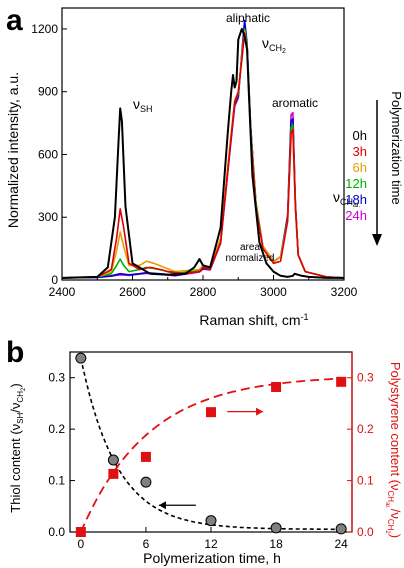  Describe the element at coordinates (356, 183) in the screenshot. I see `legend-entry-12h: 12h` at that location.